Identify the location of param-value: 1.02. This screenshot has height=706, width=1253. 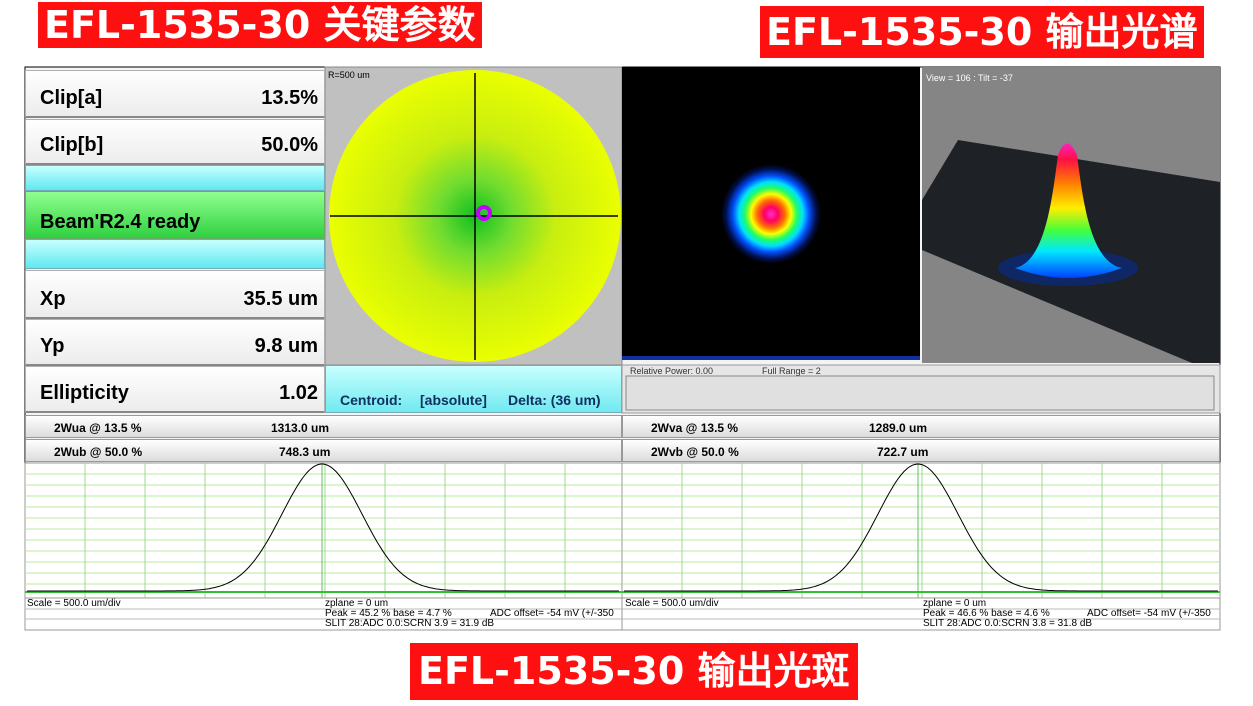
(298, 393).